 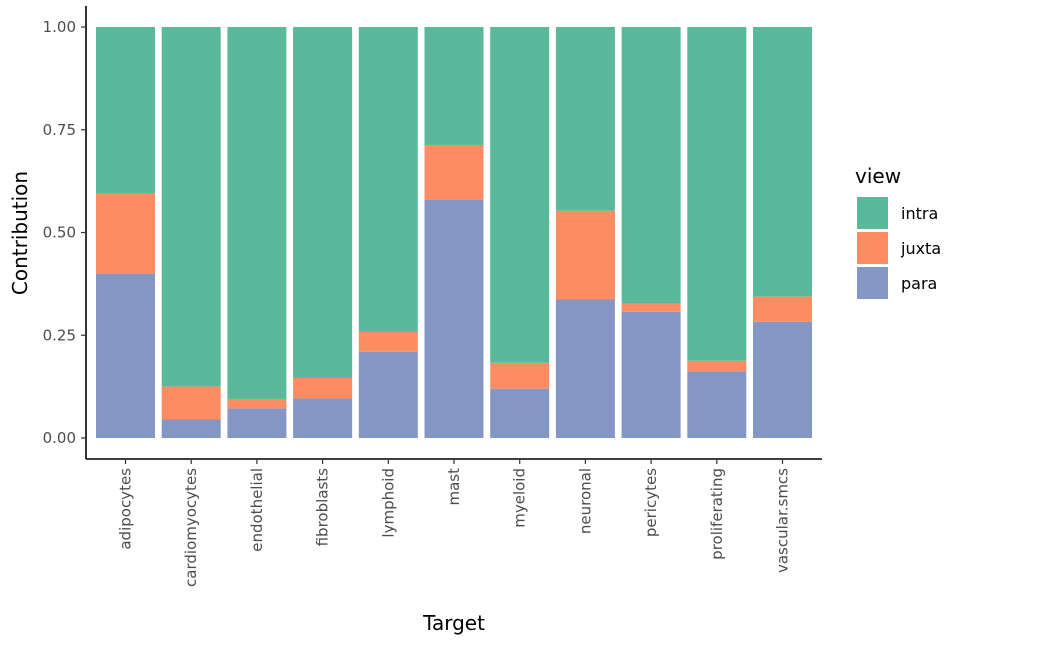 What do you see at coordinates (454, 318) in the screenshot?
I see `bar-para-mast` at bounding box center [454, 318].